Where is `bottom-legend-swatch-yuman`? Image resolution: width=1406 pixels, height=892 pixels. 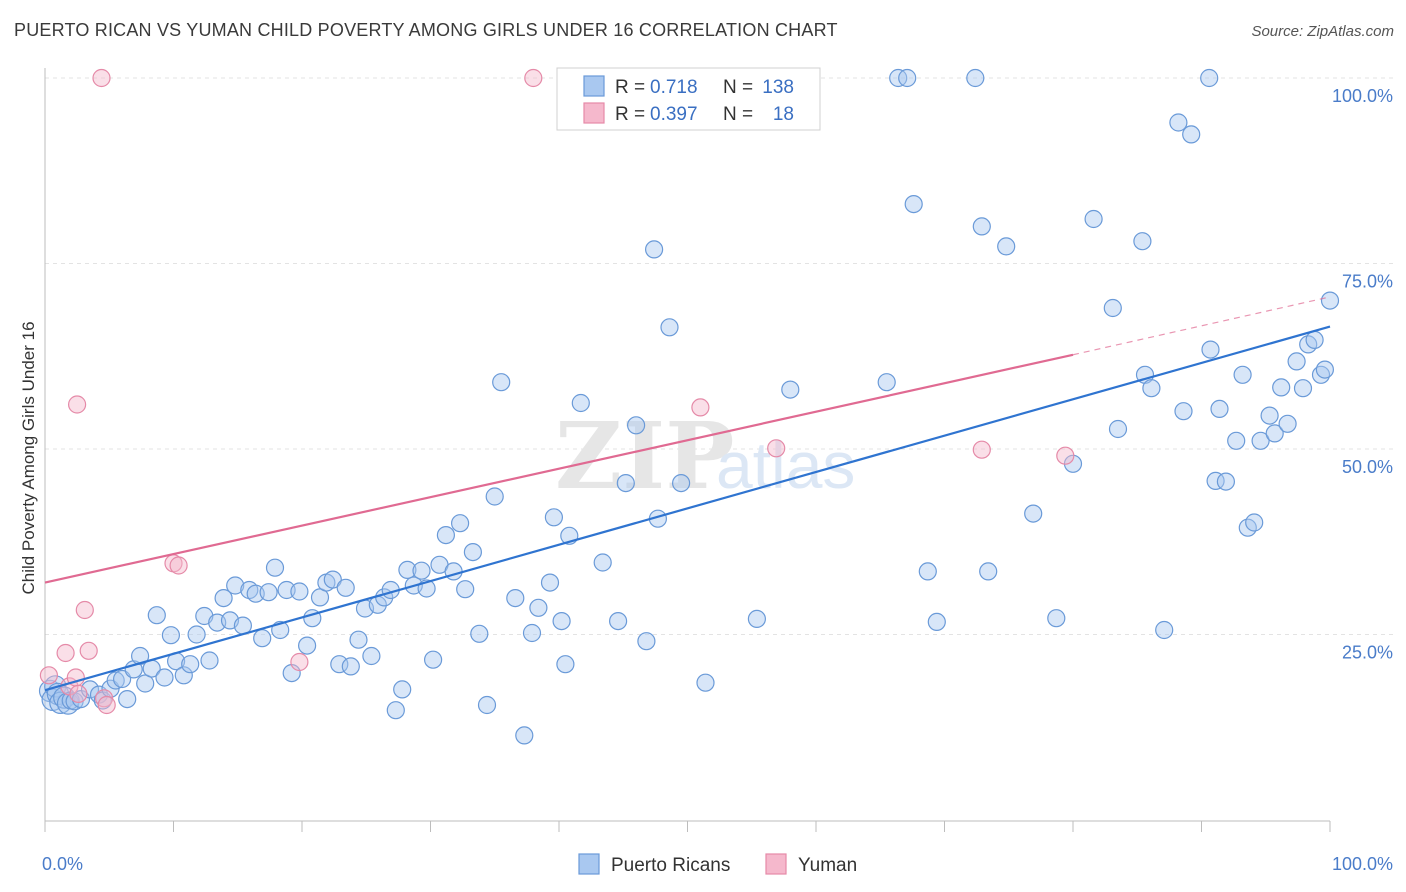
bottom-legend-swatch-yuman is located at coordinates (776, 864).